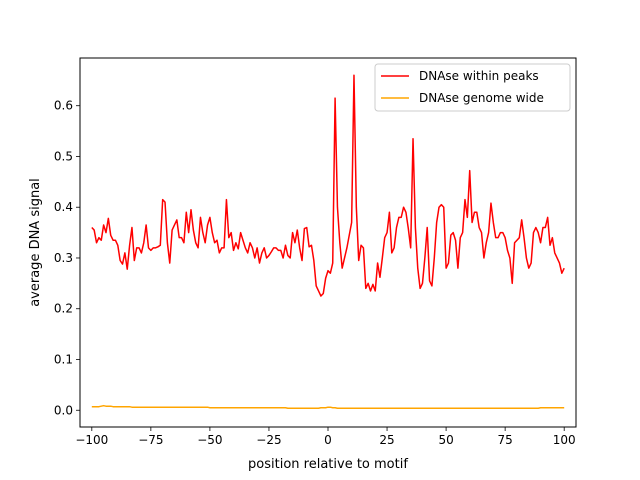  What do you see at coordinates (209, 440) in the screenshot?
I see `x-tick-label: −50` at bounding box center [209, 440].